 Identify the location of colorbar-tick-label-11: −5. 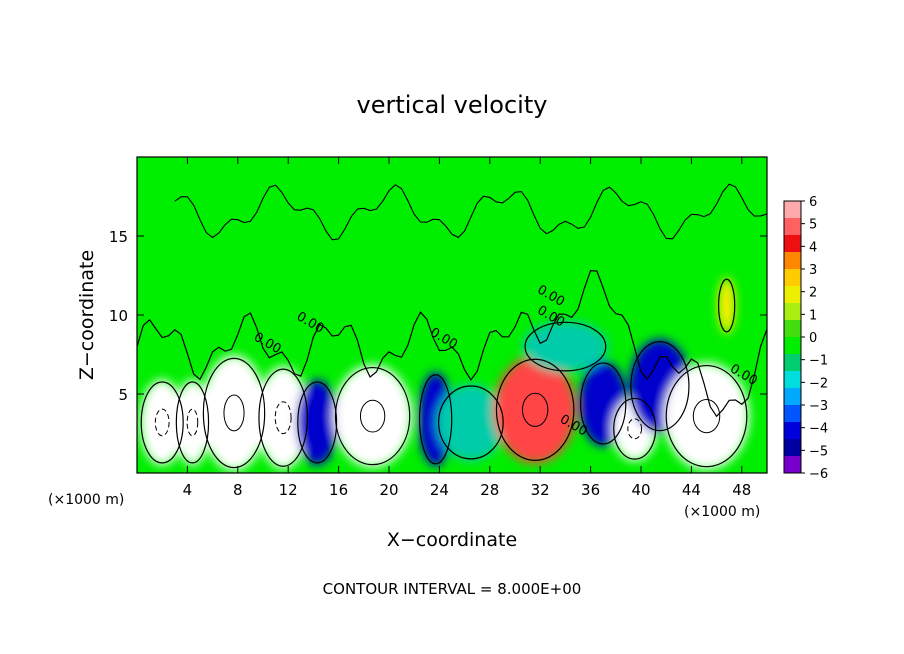
(818, 451).